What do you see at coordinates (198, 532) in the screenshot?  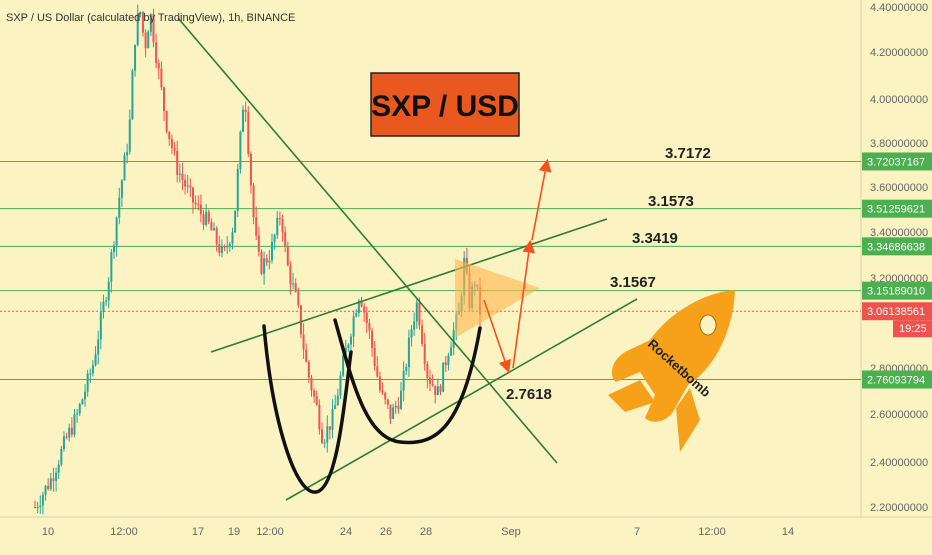 I see `time-tick-label: 17` at bounding box center [198, 532].